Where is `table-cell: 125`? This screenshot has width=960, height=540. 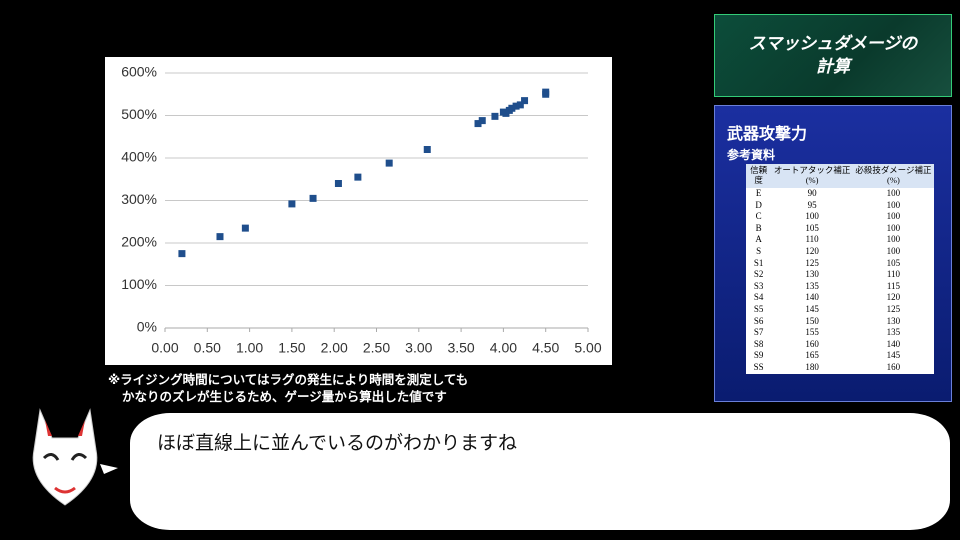
table-cell: 125 is located at coordinates (812, 262).